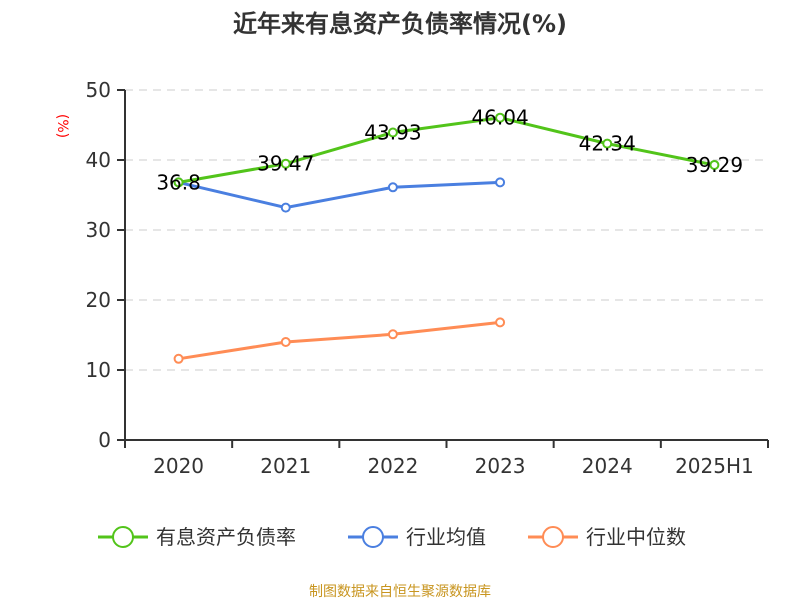  I want to click on chart-title: 近年来有息资产负债率情况(%), so click(400, 24).